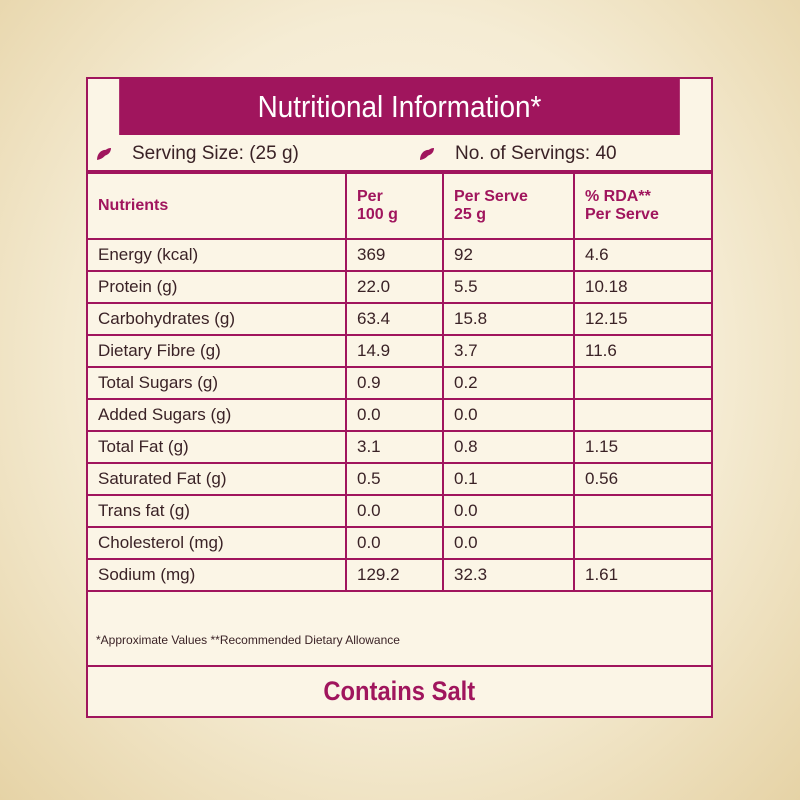 Image resolution: width=800 pixels, height=800 pixels. What do you see at coordinates (642, 206) in the screenshot?
I see `header-rda: % RDA** Per Serve` at bounding box center [642, 206].